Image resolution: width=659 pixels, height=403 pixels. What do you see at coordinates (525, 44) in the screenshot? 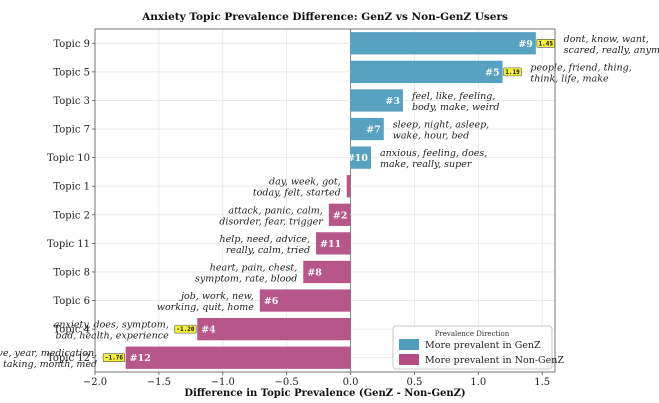
I see `bar-number-label: #9` at bounding box center [525, 44].